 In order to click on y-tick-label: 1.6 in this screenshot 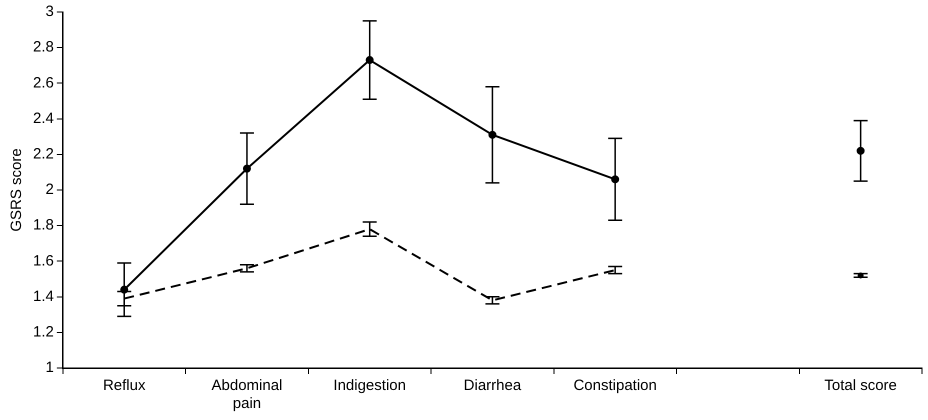, I will do `click(43, 261)`.